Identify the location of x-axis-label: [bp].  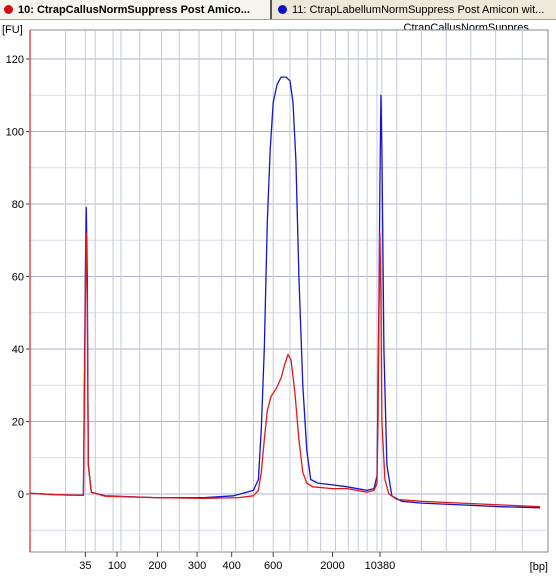
(539, 567).